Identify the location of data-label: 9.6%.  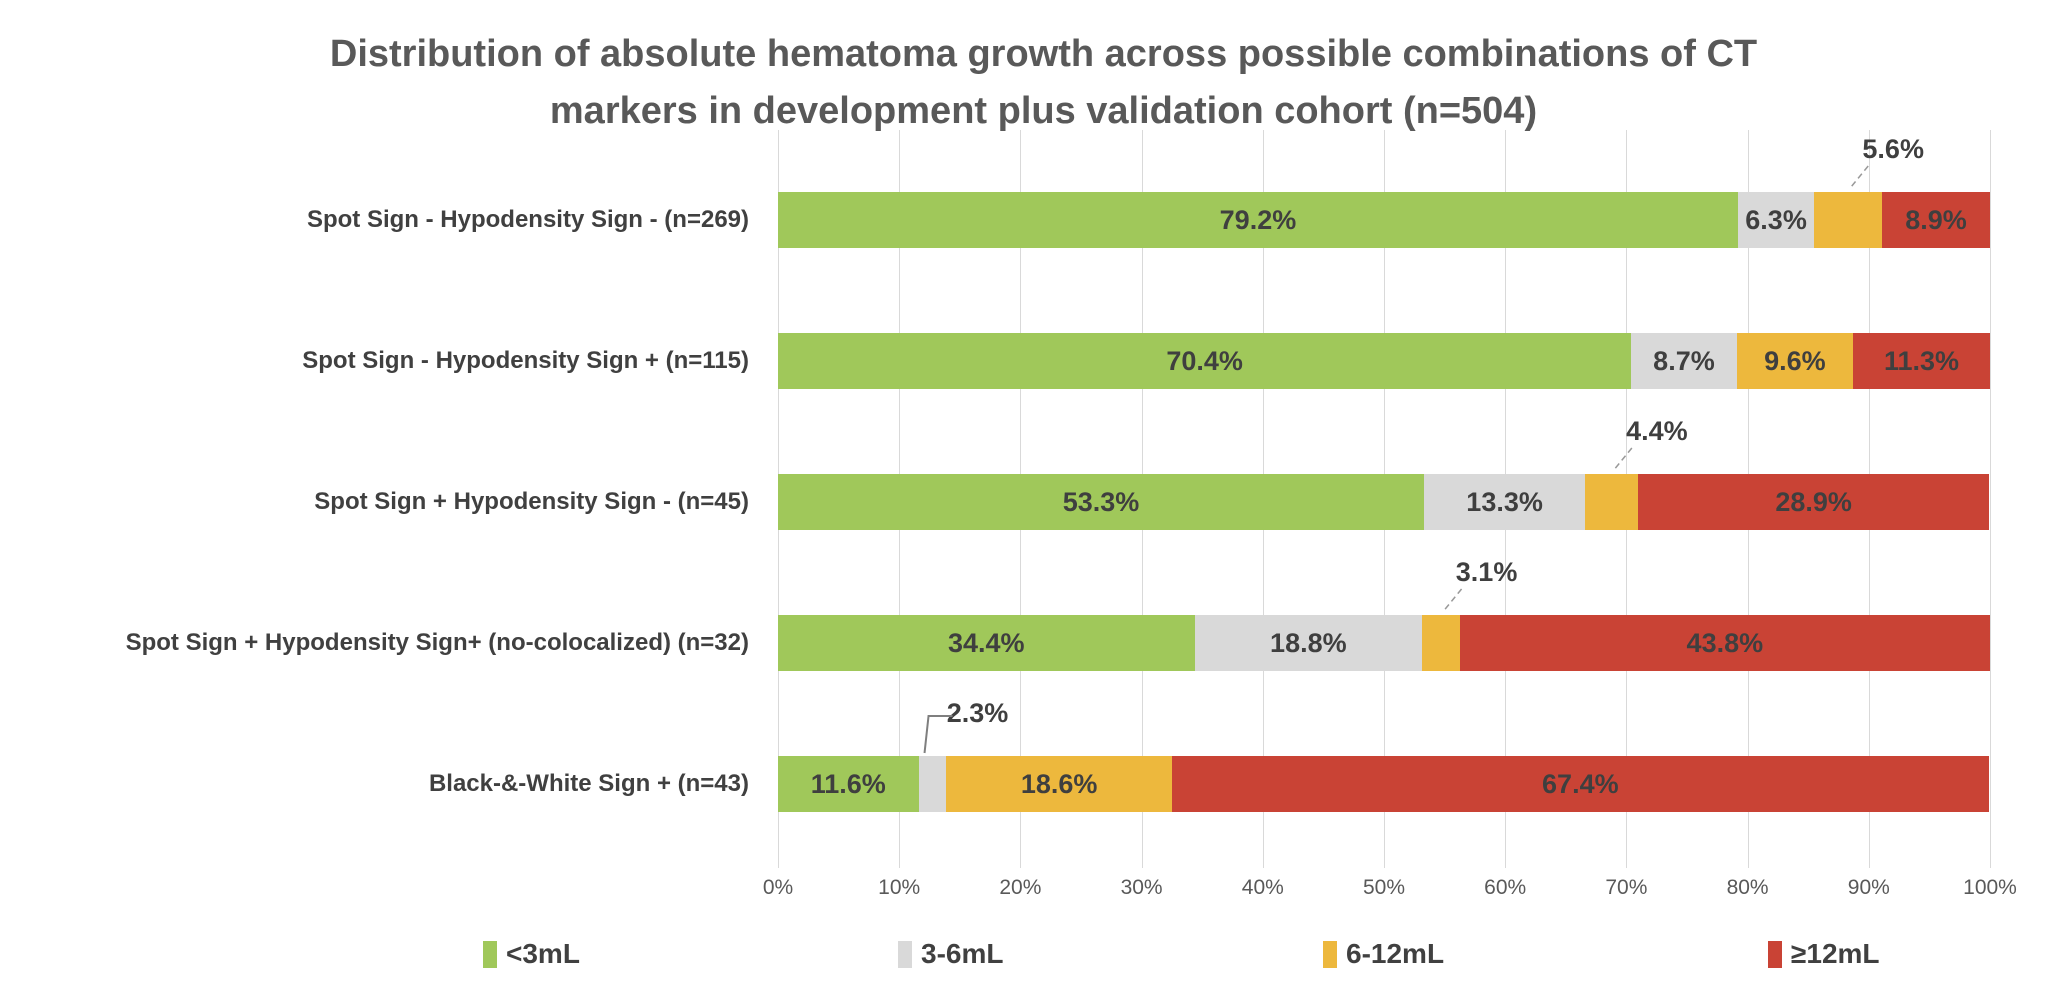
(1795, 360).